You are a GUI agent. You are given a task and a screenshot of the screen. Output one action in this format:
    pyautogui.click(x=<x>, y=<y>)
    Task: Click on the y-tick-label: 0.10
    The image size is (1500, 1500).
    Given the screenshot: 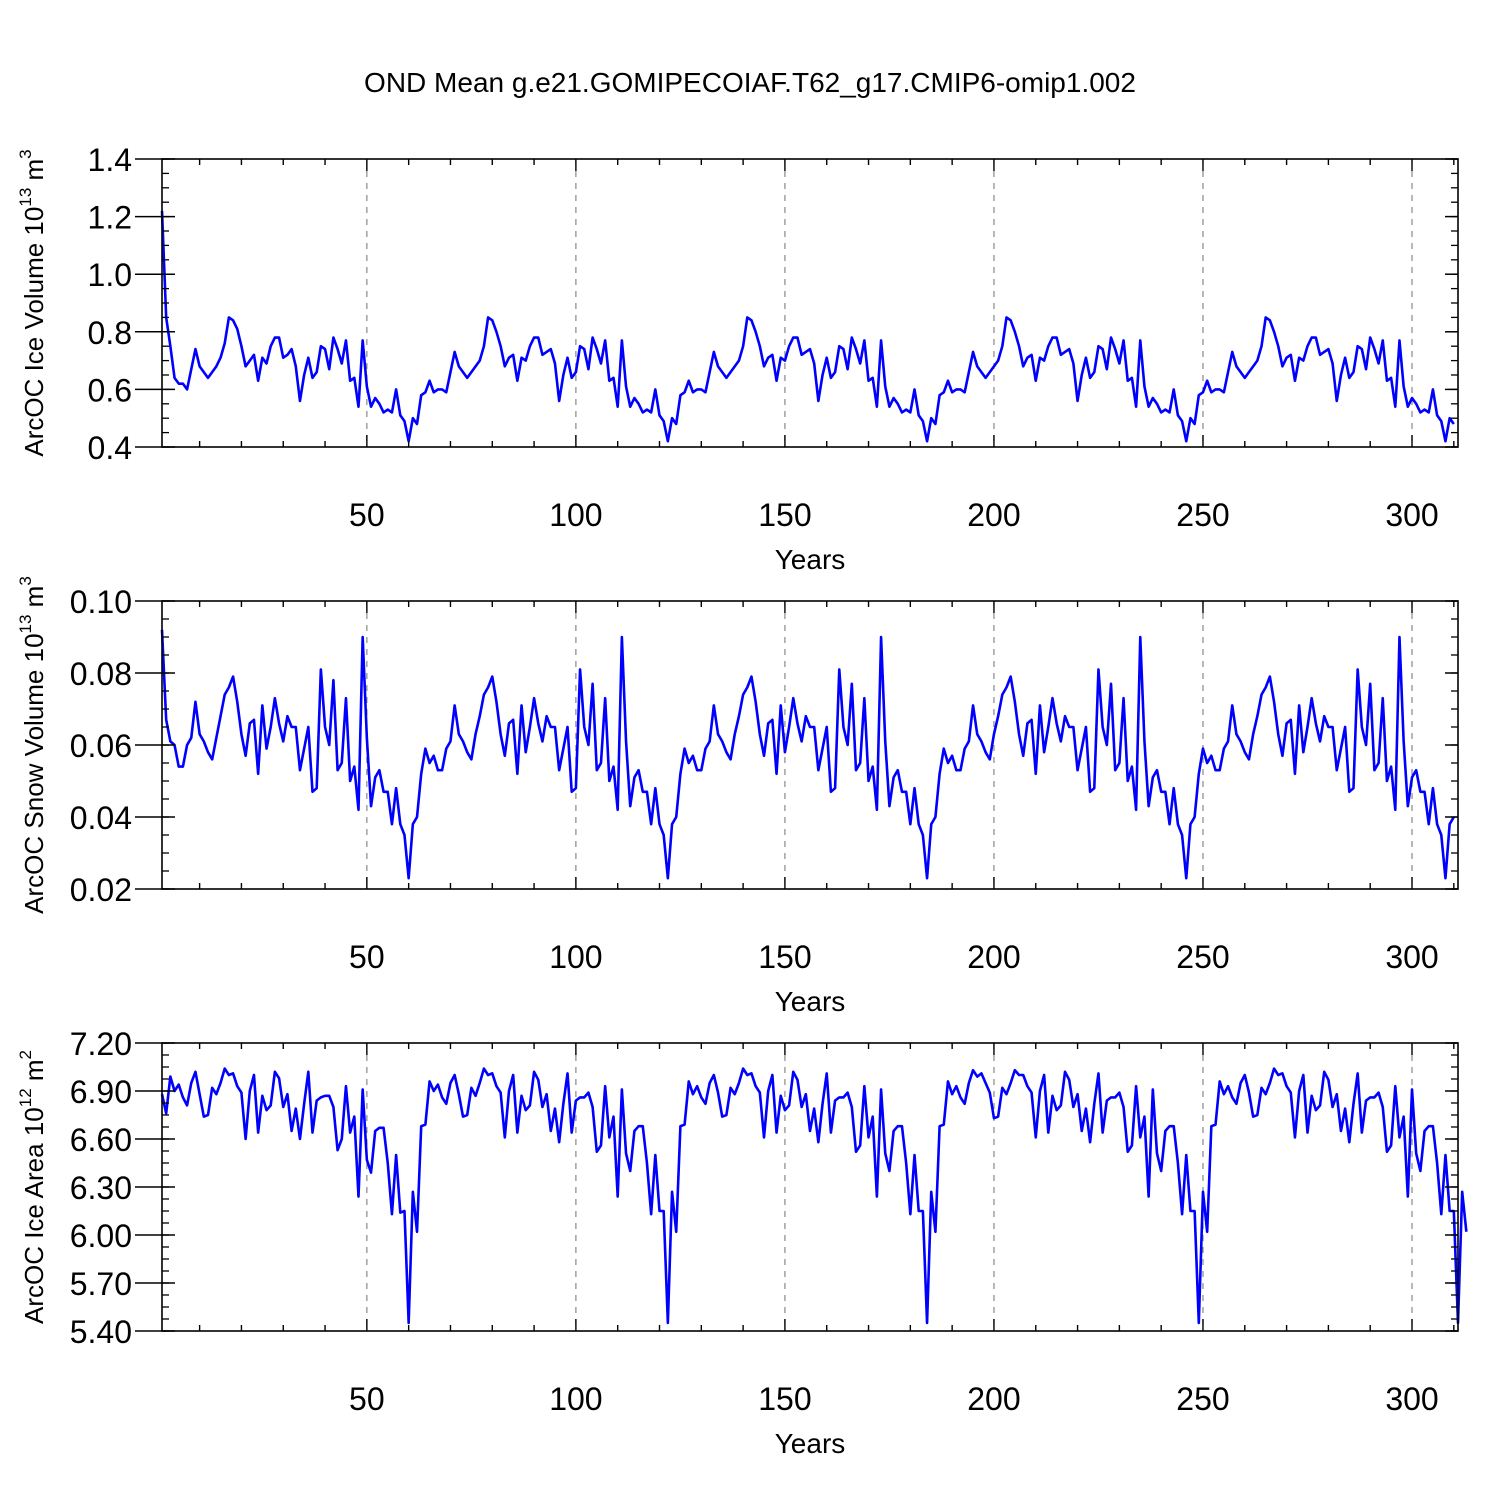 What is the action you would take?
    pyautogui.click(x=101, y=602)
    